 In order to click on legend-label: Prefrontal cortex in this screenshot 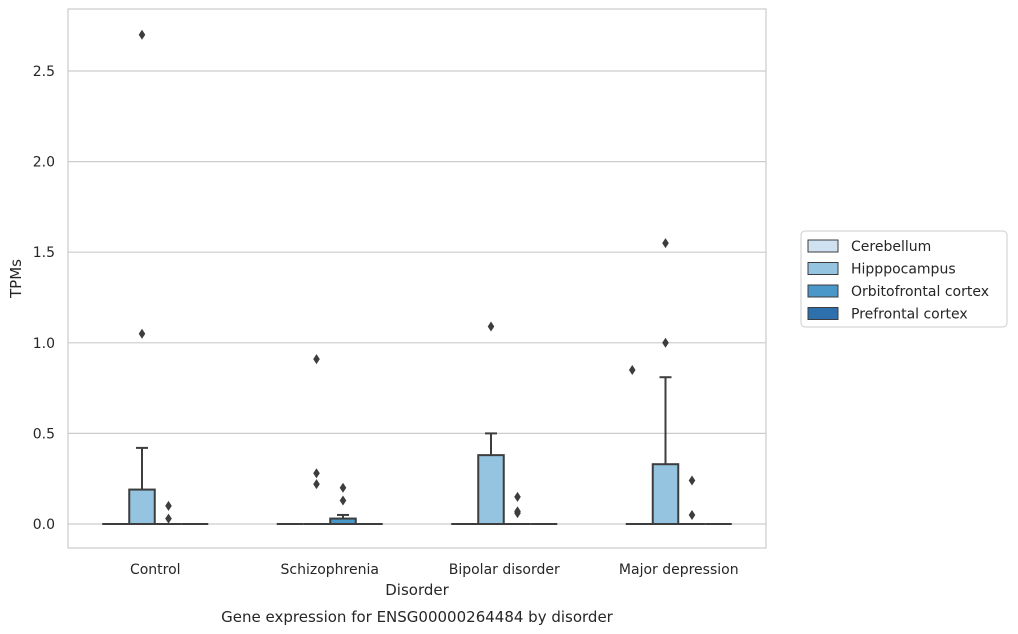, I will do `click(909, 315)`.